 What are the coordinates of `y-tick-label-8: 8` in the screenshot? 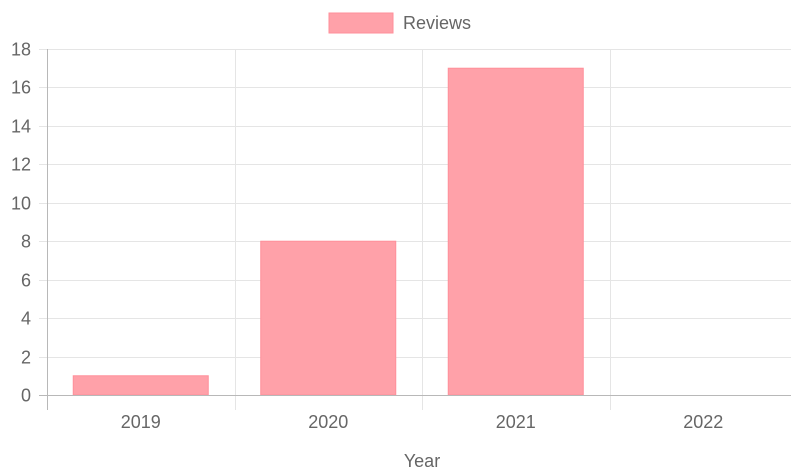 It's located at (26, 242).